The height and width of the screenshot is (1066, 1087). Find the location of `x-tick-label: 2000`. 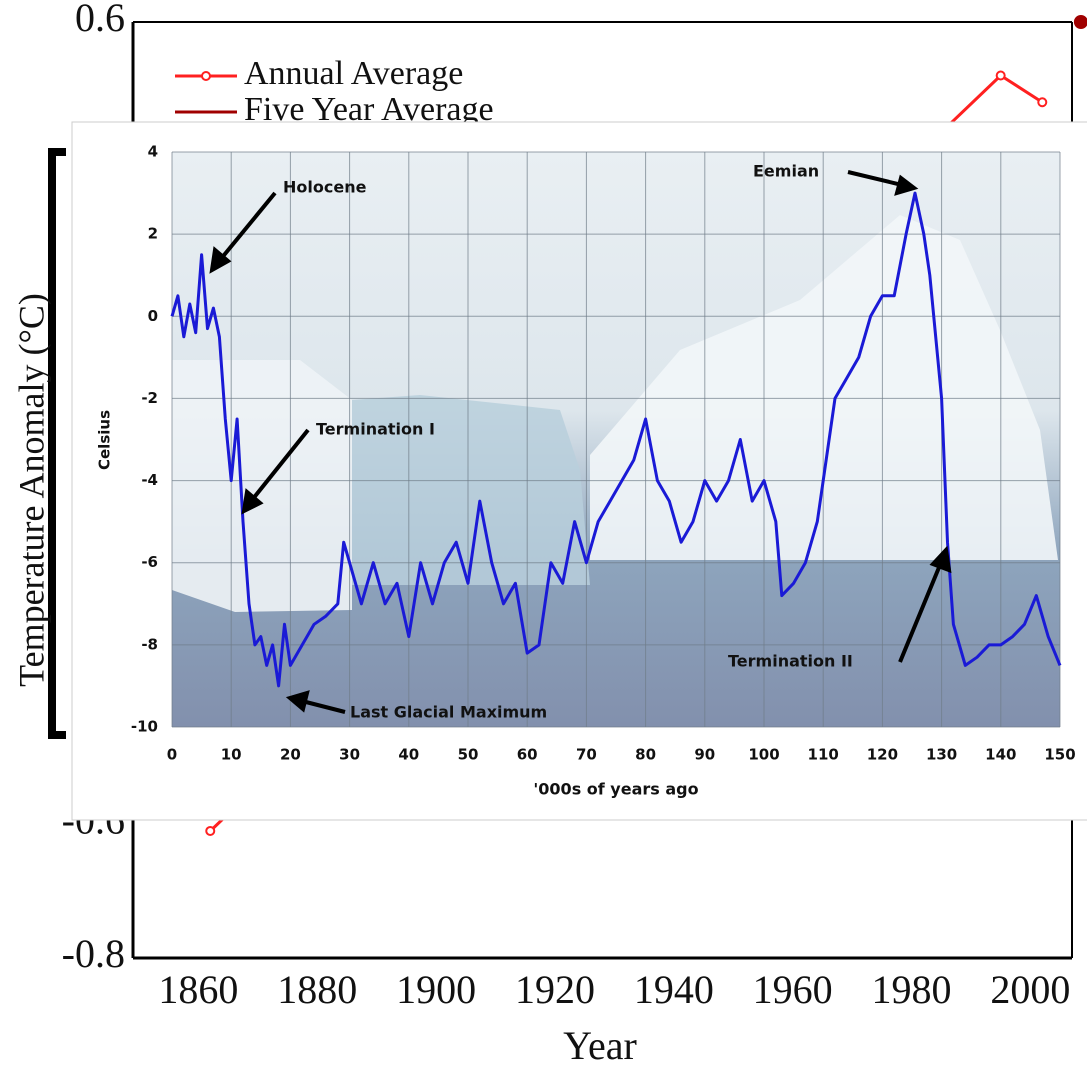

x-tick-label: 2000 is located at coordinates (1030, 989).